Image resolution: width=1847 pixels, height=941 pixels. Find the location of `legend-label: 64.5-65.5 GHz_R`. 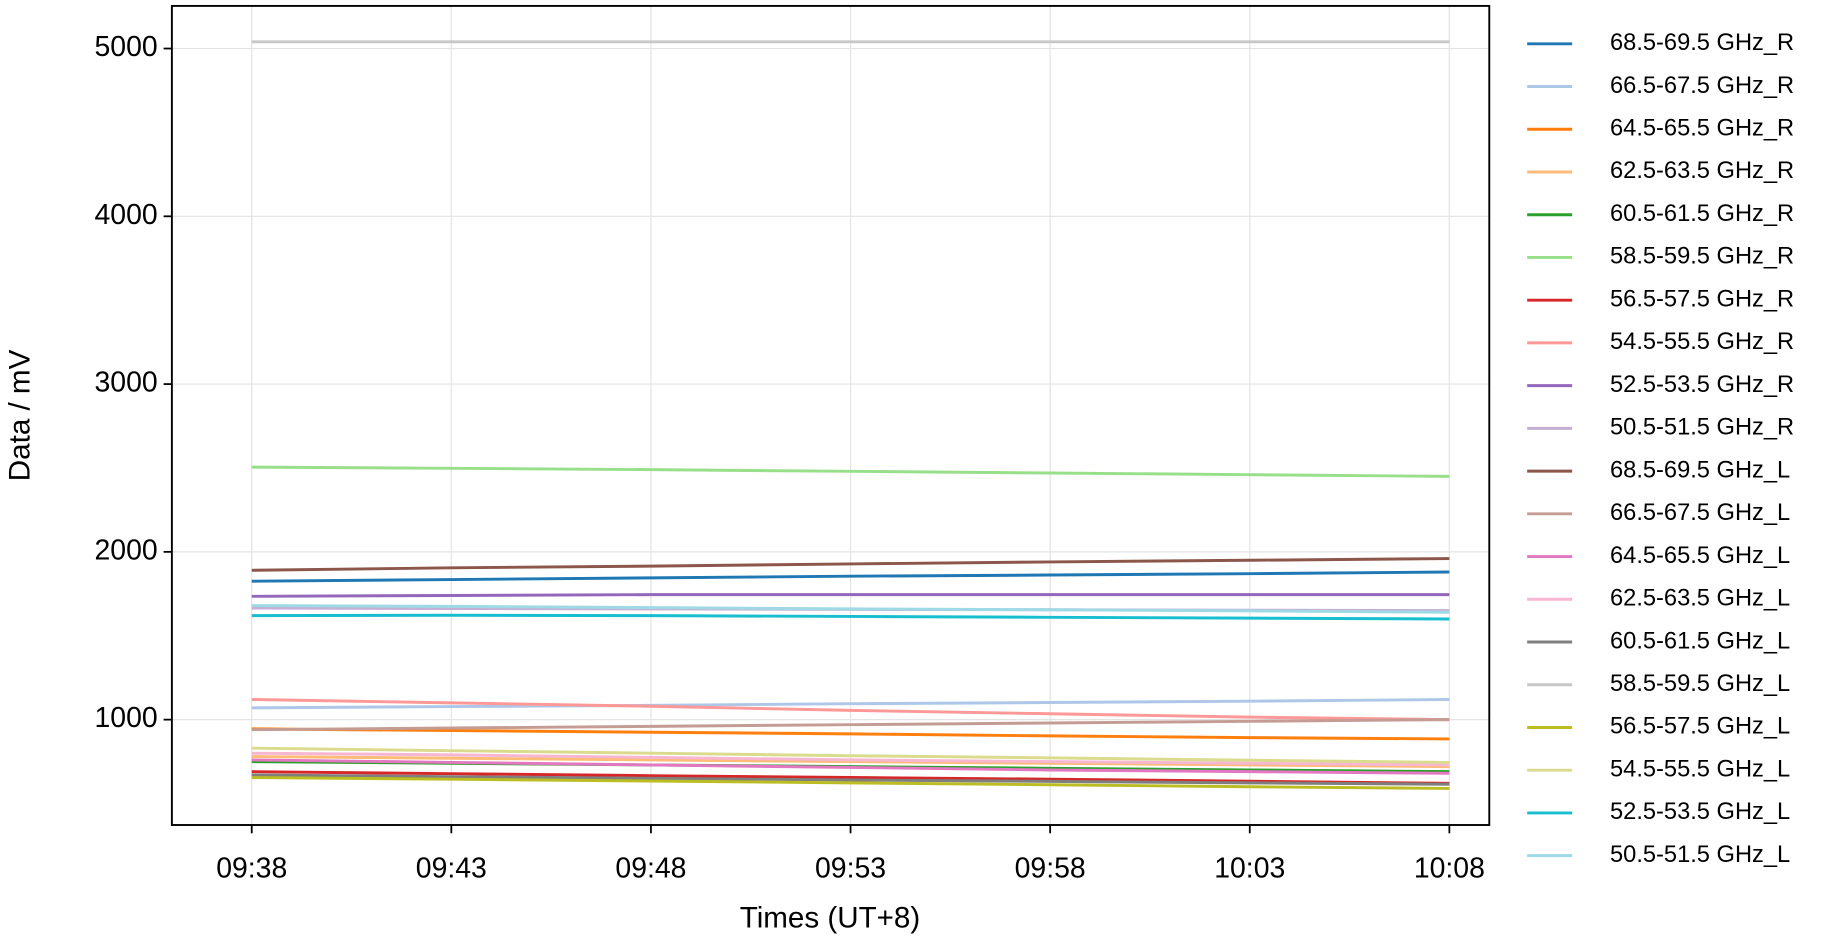

legend-label: 64.5-65.5 GHz_R is located at coordinates (1702, 129).